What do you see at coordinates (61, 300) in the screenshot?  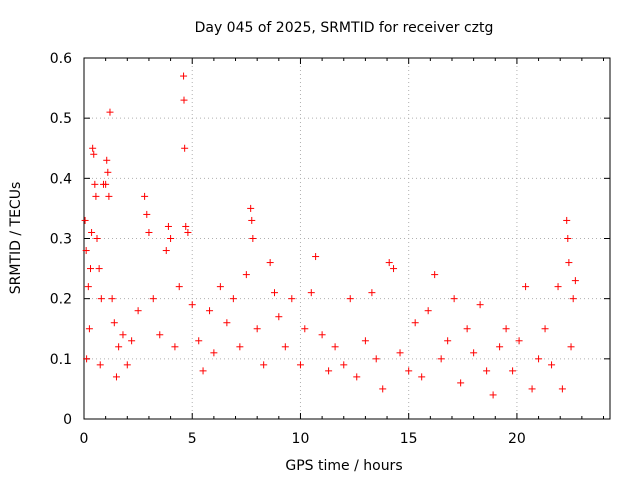 I see `y-tick-label: 0.2` at bounding box center [61, 300].